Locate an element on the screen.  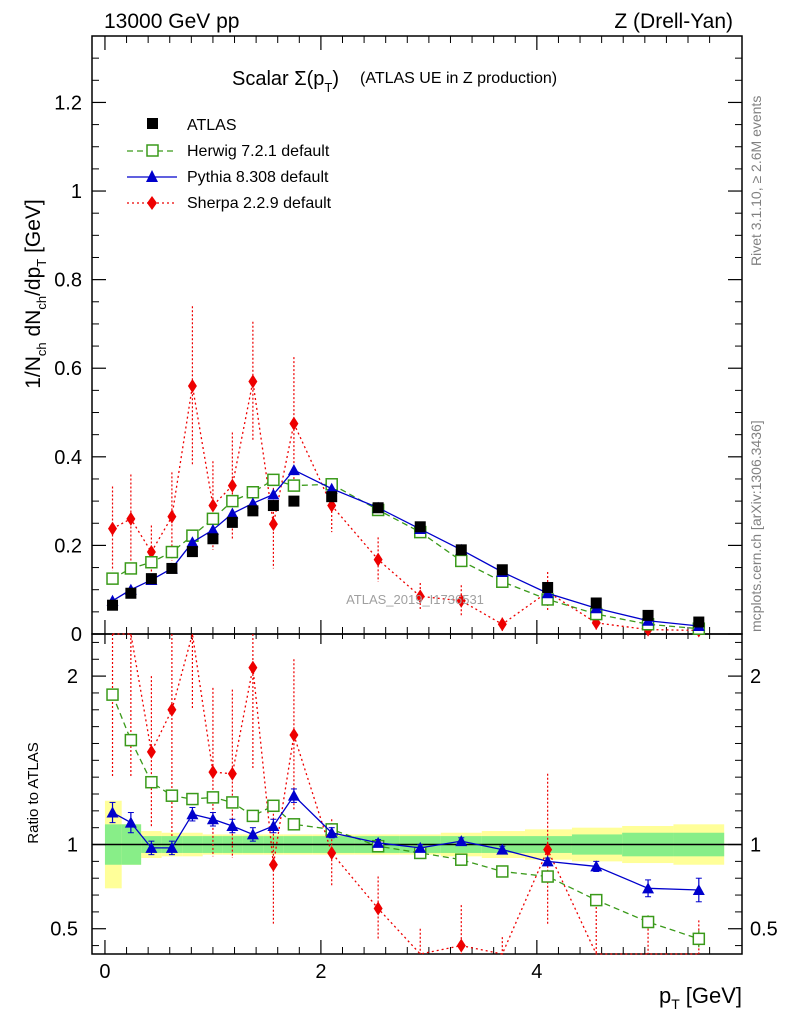
side-label-rivet: Rivet 3.1.10, ≥ 2.6M events is located at coordinates (756, 181).